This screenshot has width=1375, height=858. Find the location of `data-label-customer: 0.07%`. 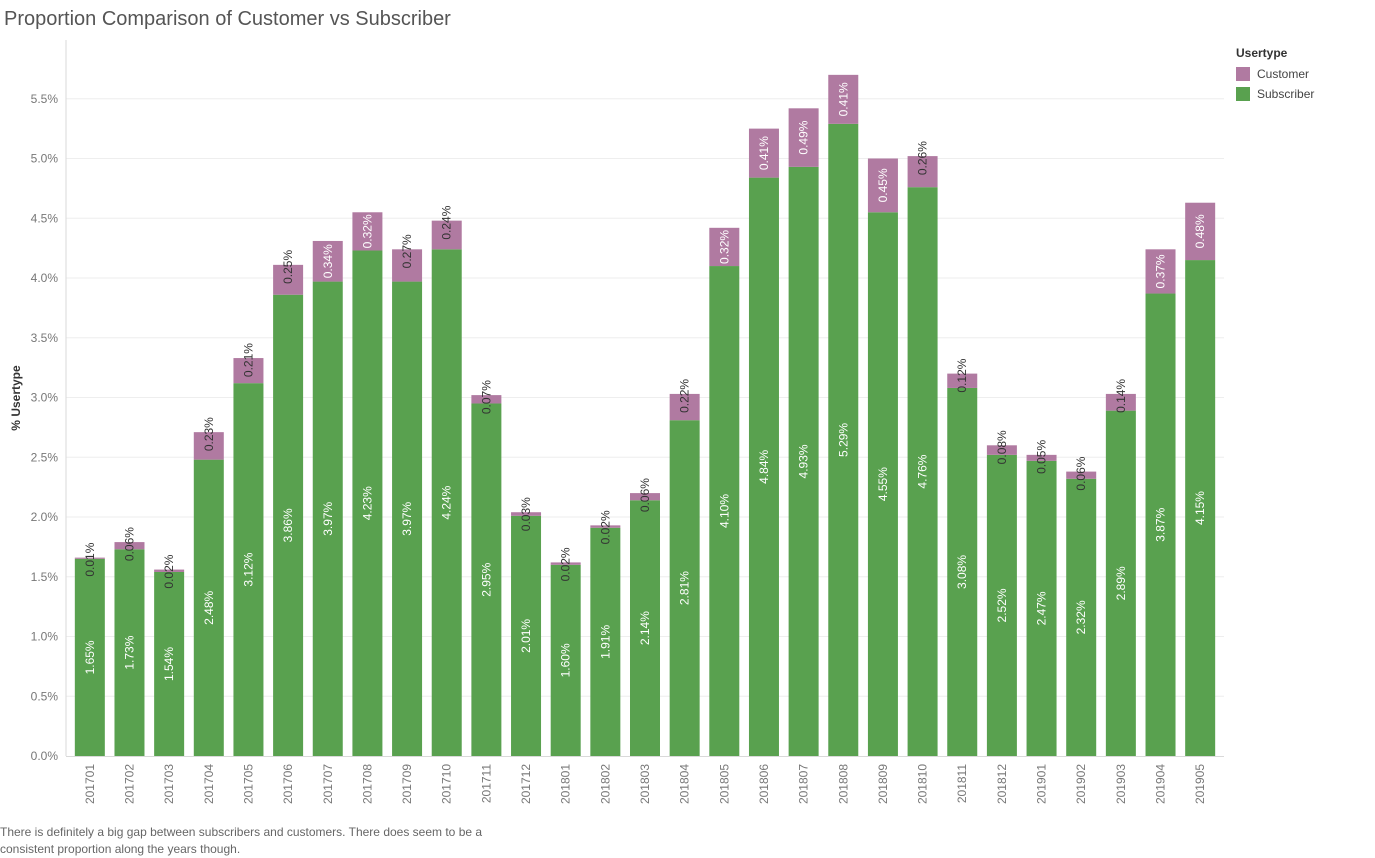

data-label-customer: 0.07% is located at coordinates (486, 397).